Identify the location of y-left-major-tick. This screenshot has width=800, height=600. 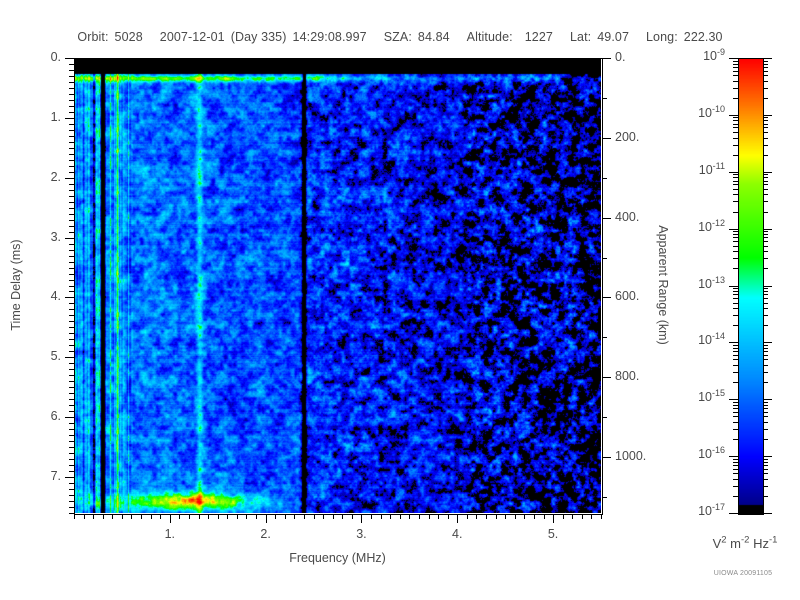
(69, 58).